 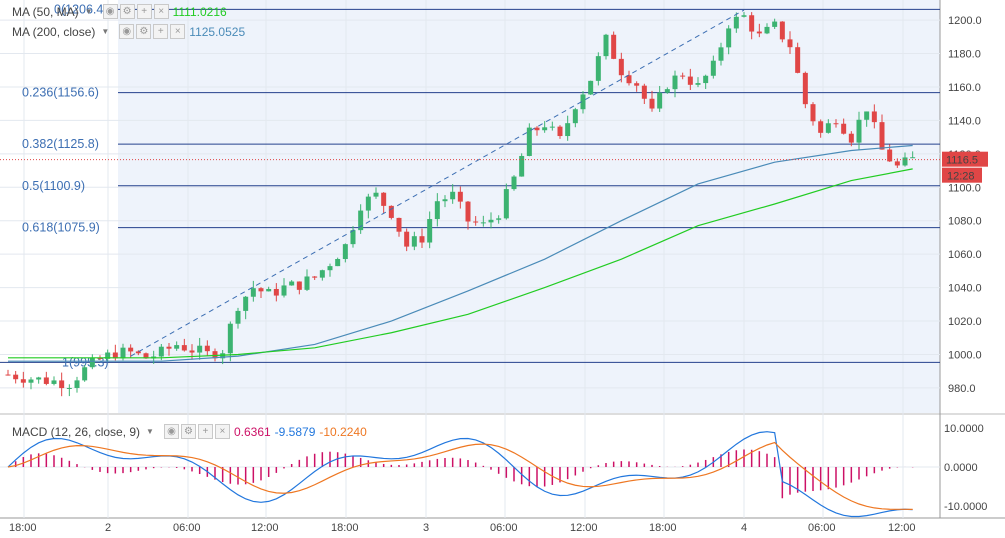 I want to click on macd-tick-label: 0.0000, so click(x=961, y=468).